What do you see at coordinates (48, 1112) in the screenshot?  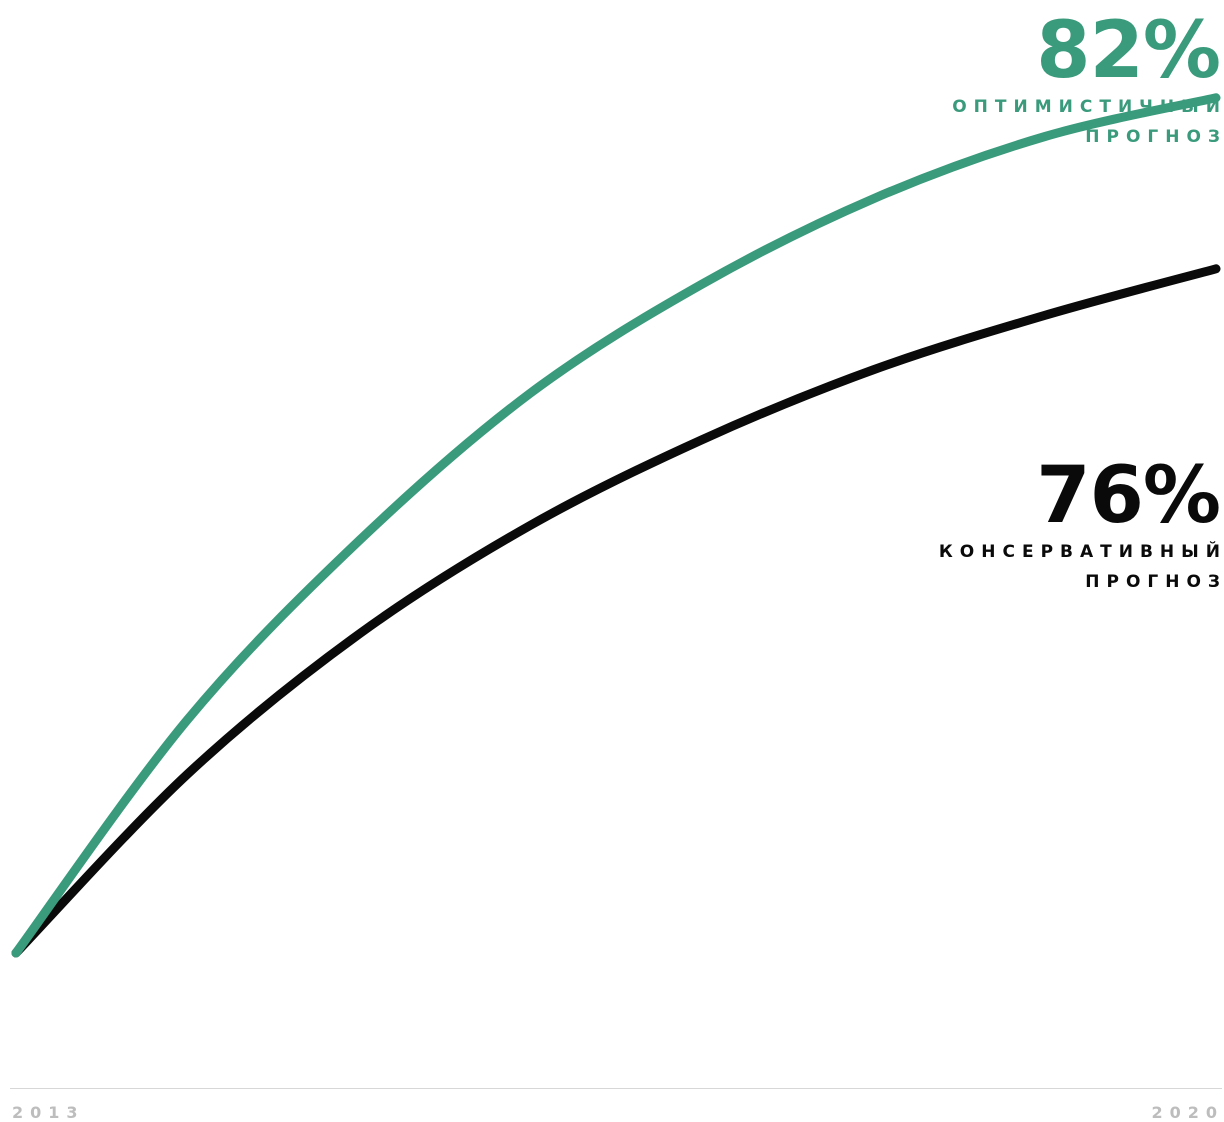 I see `x-tick-label-start: 2013` at bounding box center [48, 1112].